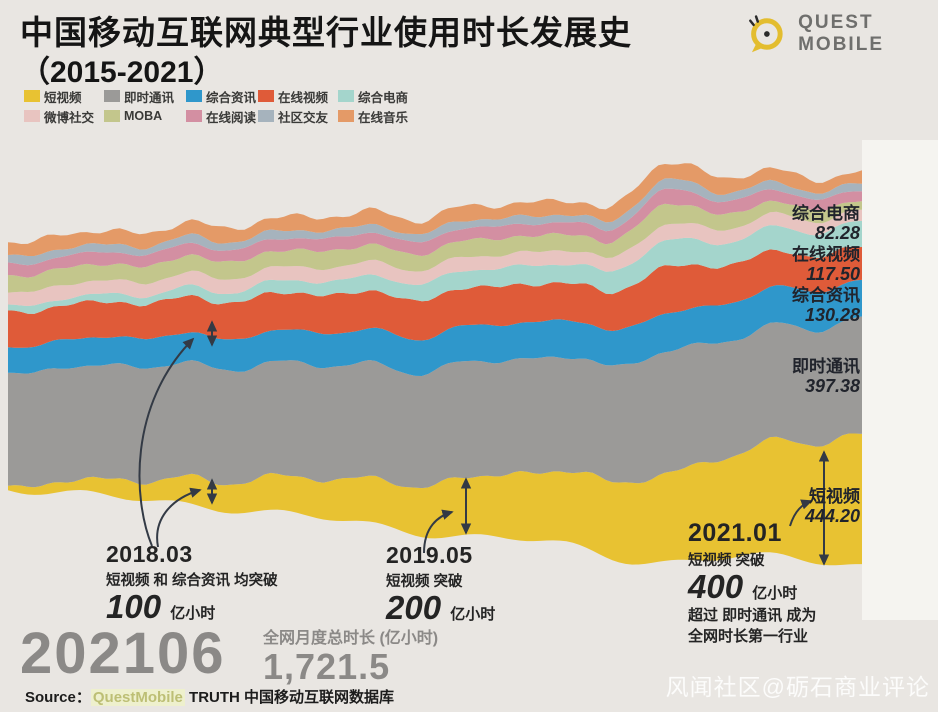 The height and width of the screenshot is (712, 938). I want to click on questmobile-logo: QUEST MOBILE, so click(840, 34).